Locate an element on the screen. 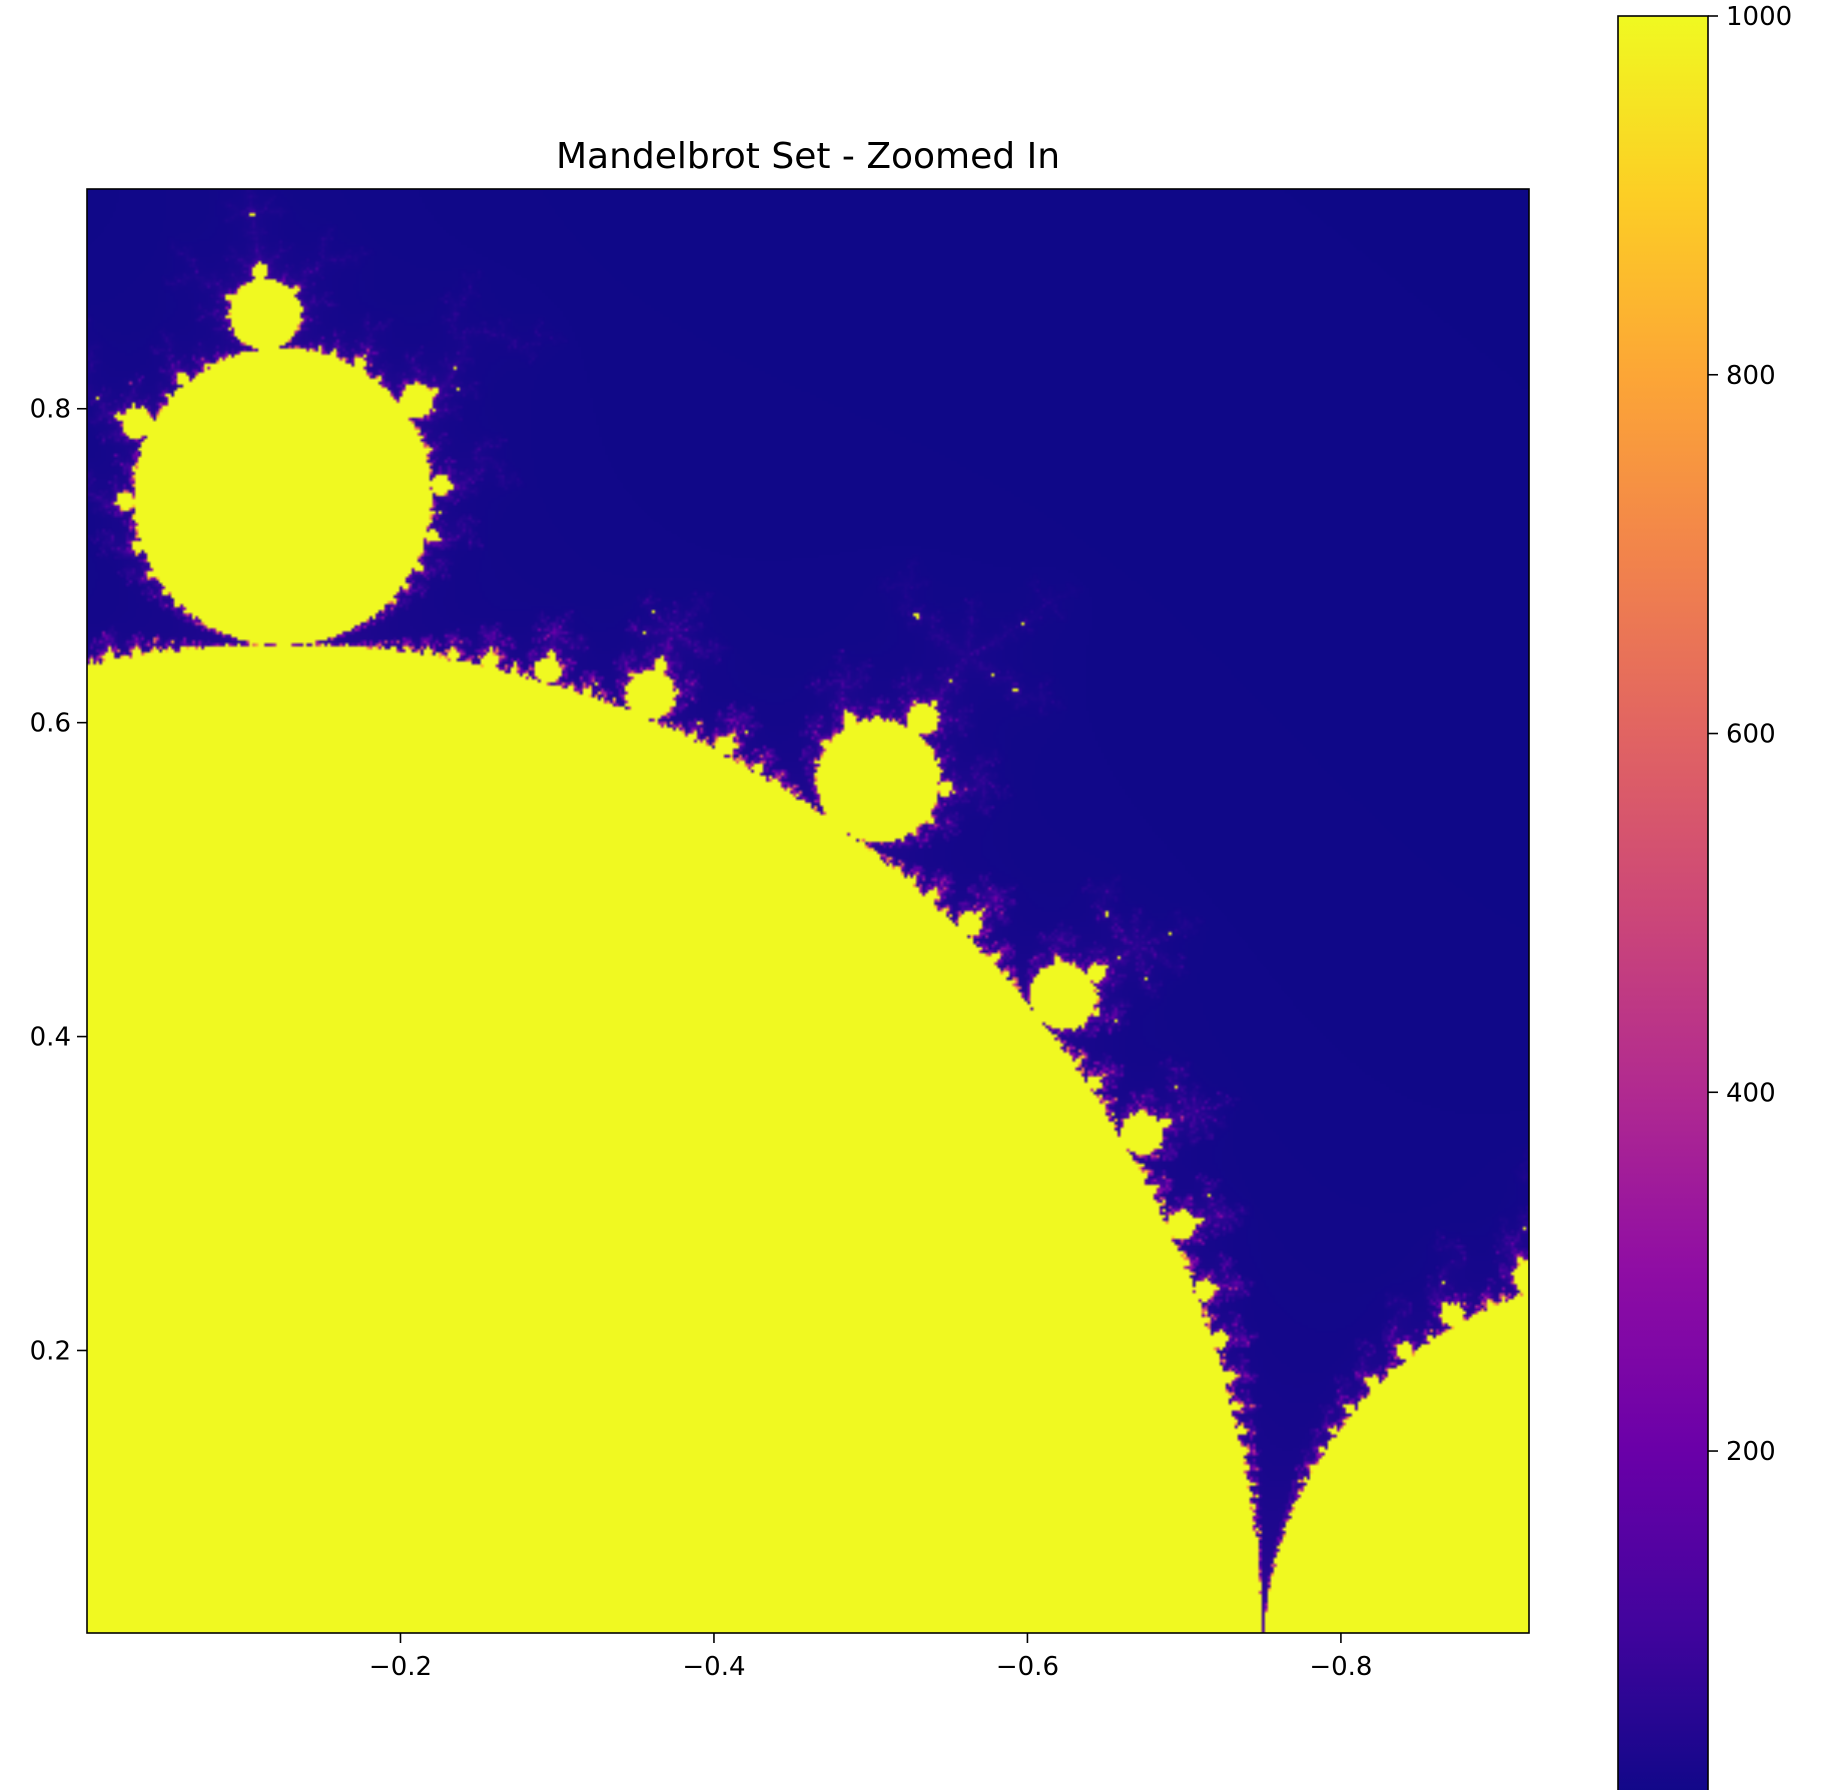 The height and width of the screenshot is (1790, 1836). x-tick-label: −0.6 is located at coordinates (1027, 1667).